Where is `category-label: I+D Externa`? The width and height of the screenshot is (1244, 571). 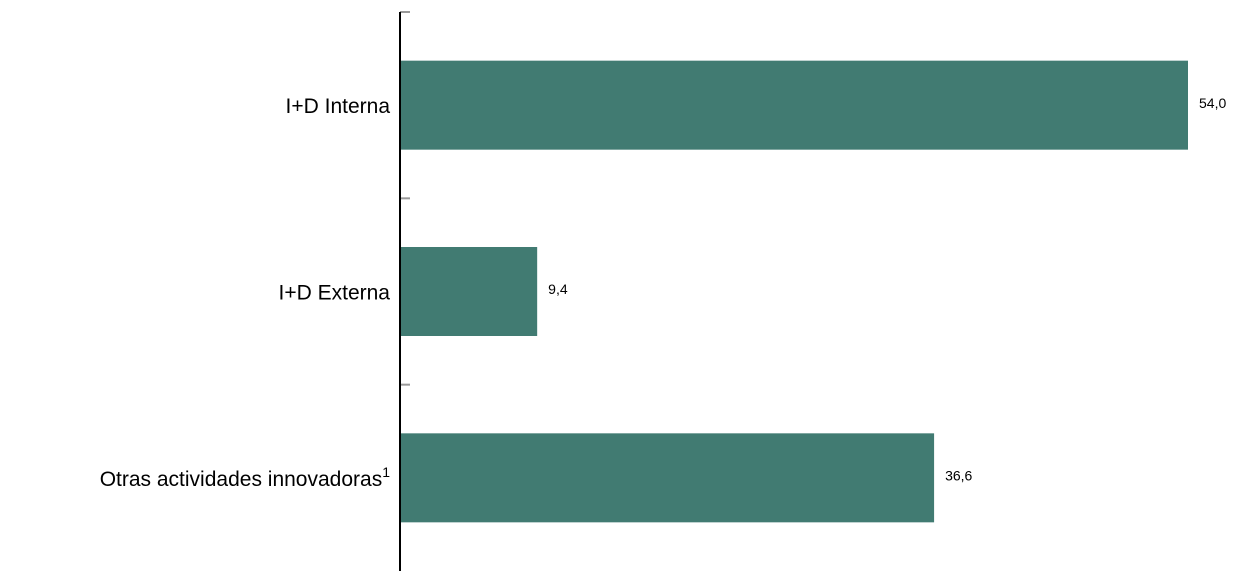
category-label: I+D Externa is located at coordinates (335, 293).